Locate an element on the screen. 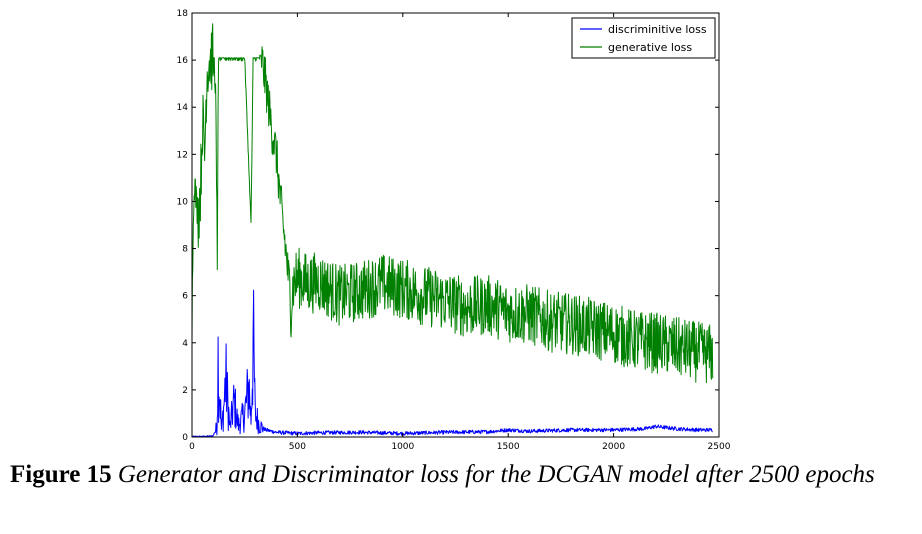 This screenshot has width=922, height=534. x-tick-label: 500 is located at coordinates (297, 447).